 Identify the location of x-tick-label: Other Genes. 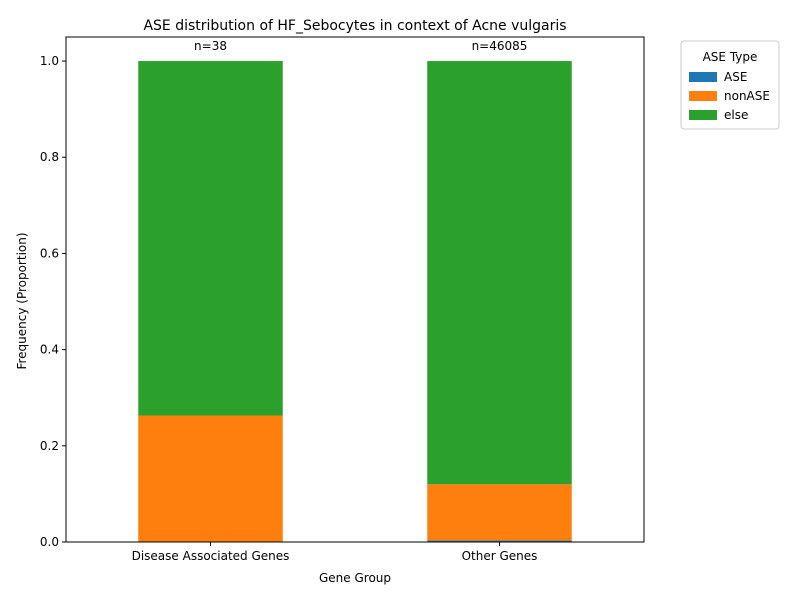
(500, 556).